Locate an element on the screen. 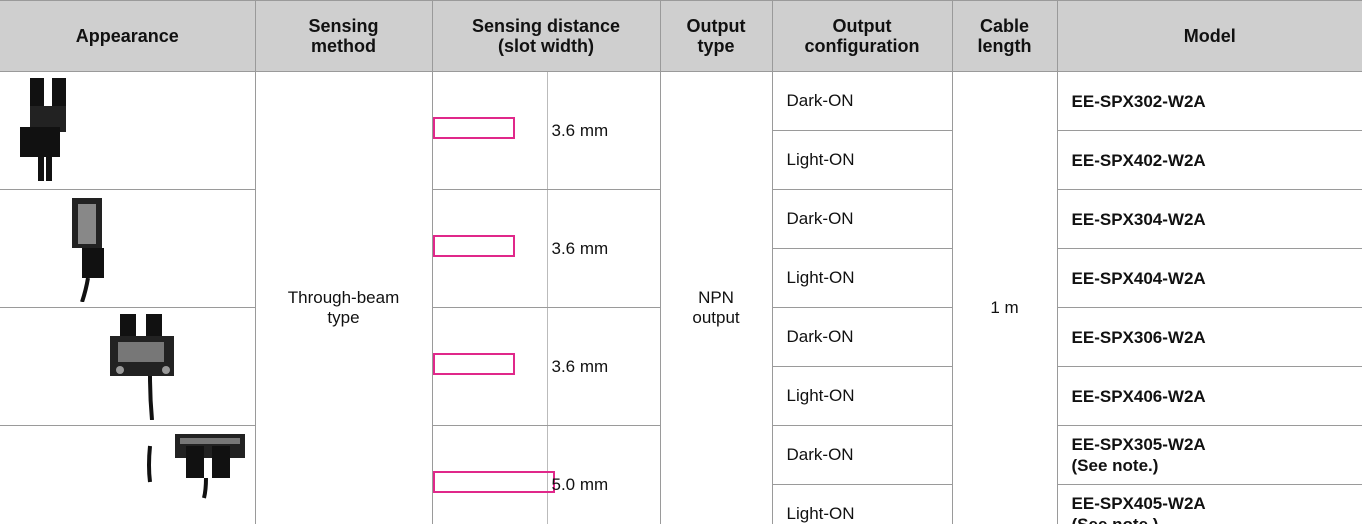  model-cell: EE-SPX302-W2A is located at coordinates (1209, 101).